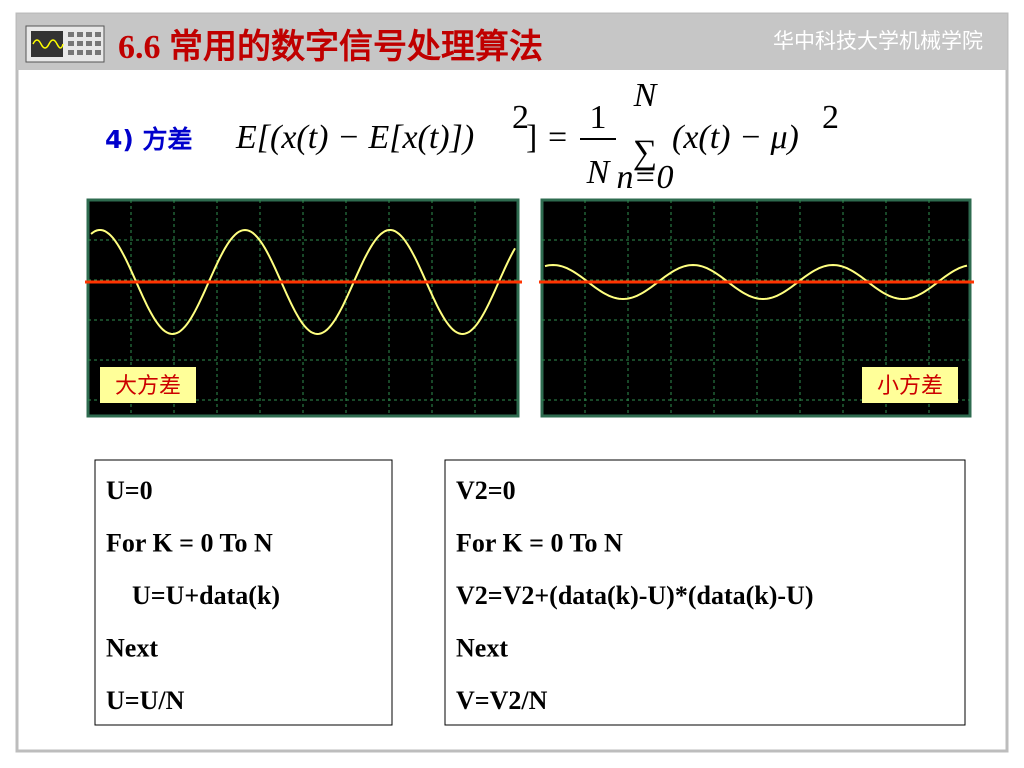  I want to click on formula-rhs-exponent: 2, so click(830, 117).